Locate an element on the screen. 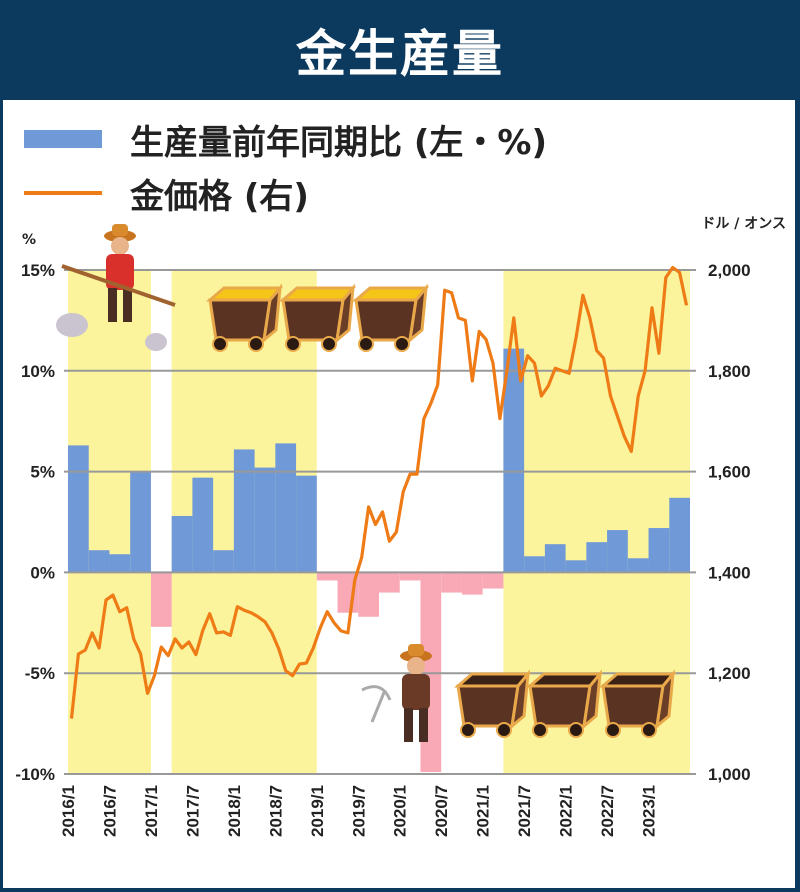  x-tick-label: 2018/1 is located at coordinates (234, 811).